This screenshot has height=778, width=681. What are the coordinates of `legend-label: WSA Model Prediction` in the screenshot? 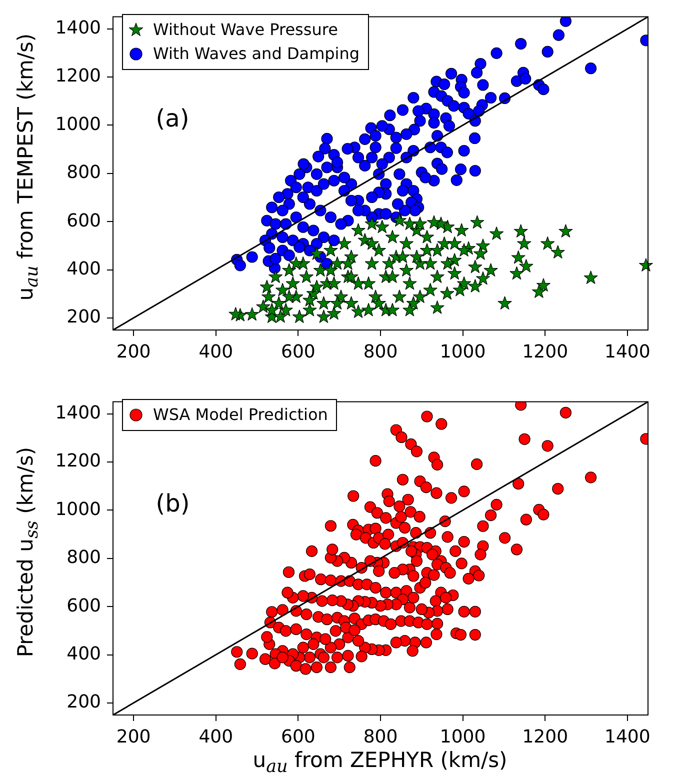 It's located at (240, 415).